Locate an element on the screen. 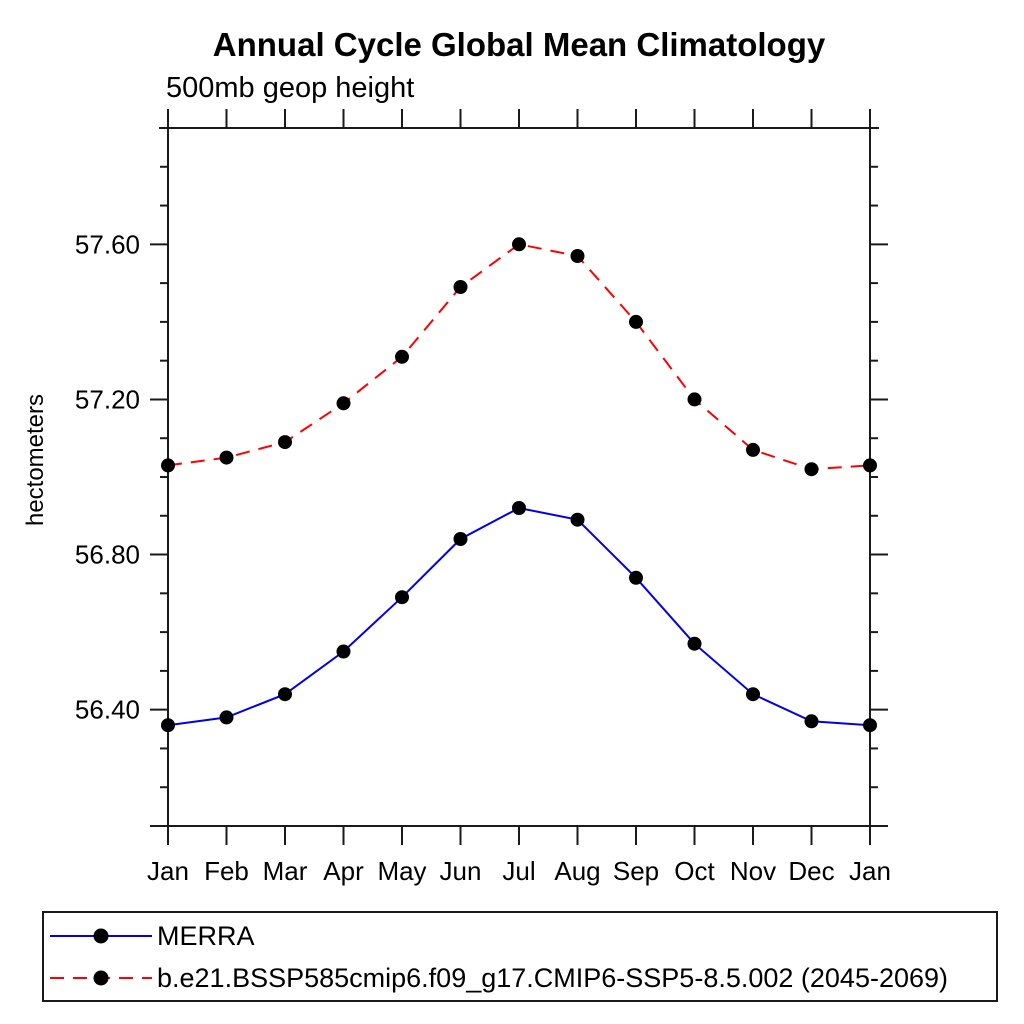  legend-line-sample-dashed is located at coordinates (101, 978).